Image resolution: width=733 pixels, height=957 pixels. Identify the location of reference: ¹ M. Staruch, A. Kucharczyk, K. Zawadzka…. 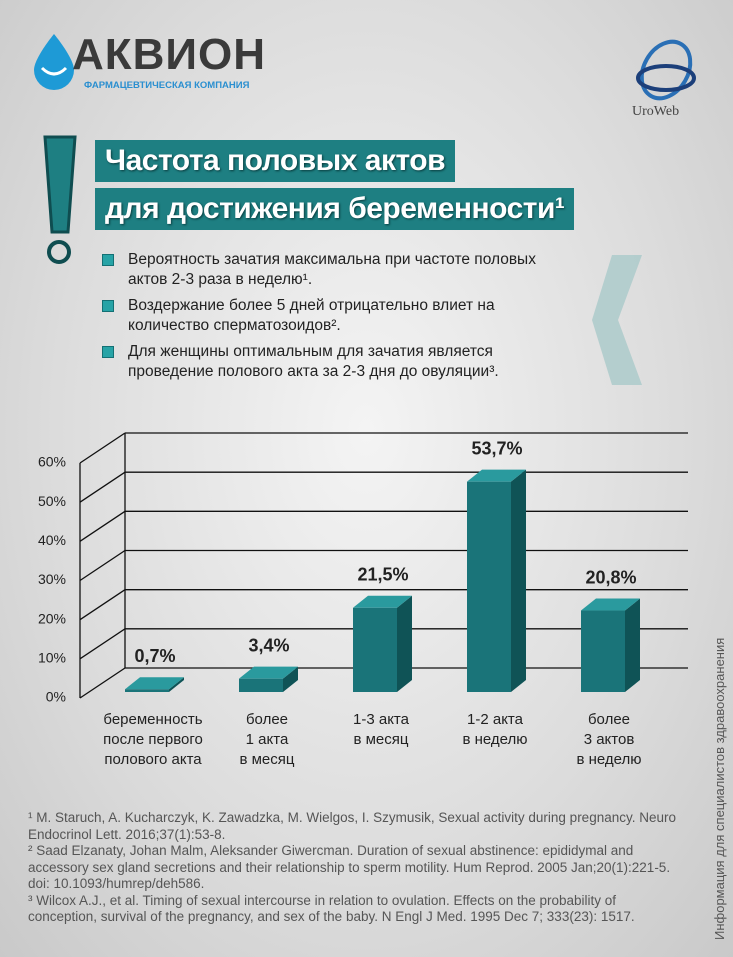
(352, 826).